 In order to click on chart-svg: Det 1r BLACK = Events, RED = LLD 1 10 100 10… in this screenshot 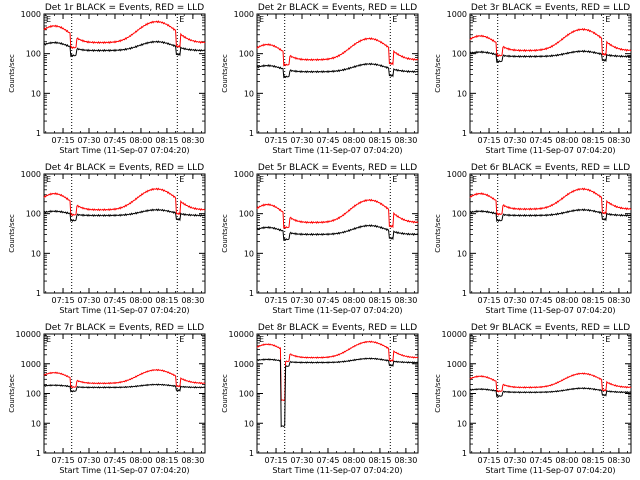, I will do `click(107, 79)`.